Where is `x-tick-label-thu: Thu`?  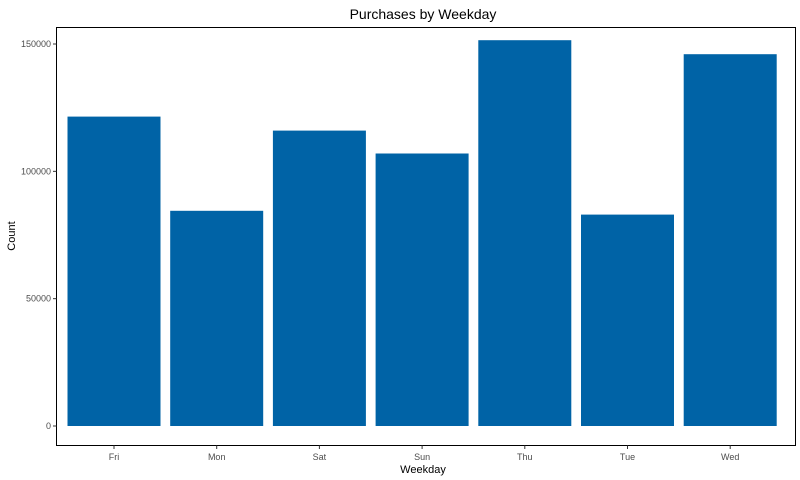 x-tick-label-thu: Thu is located at coordinates (525, 457).